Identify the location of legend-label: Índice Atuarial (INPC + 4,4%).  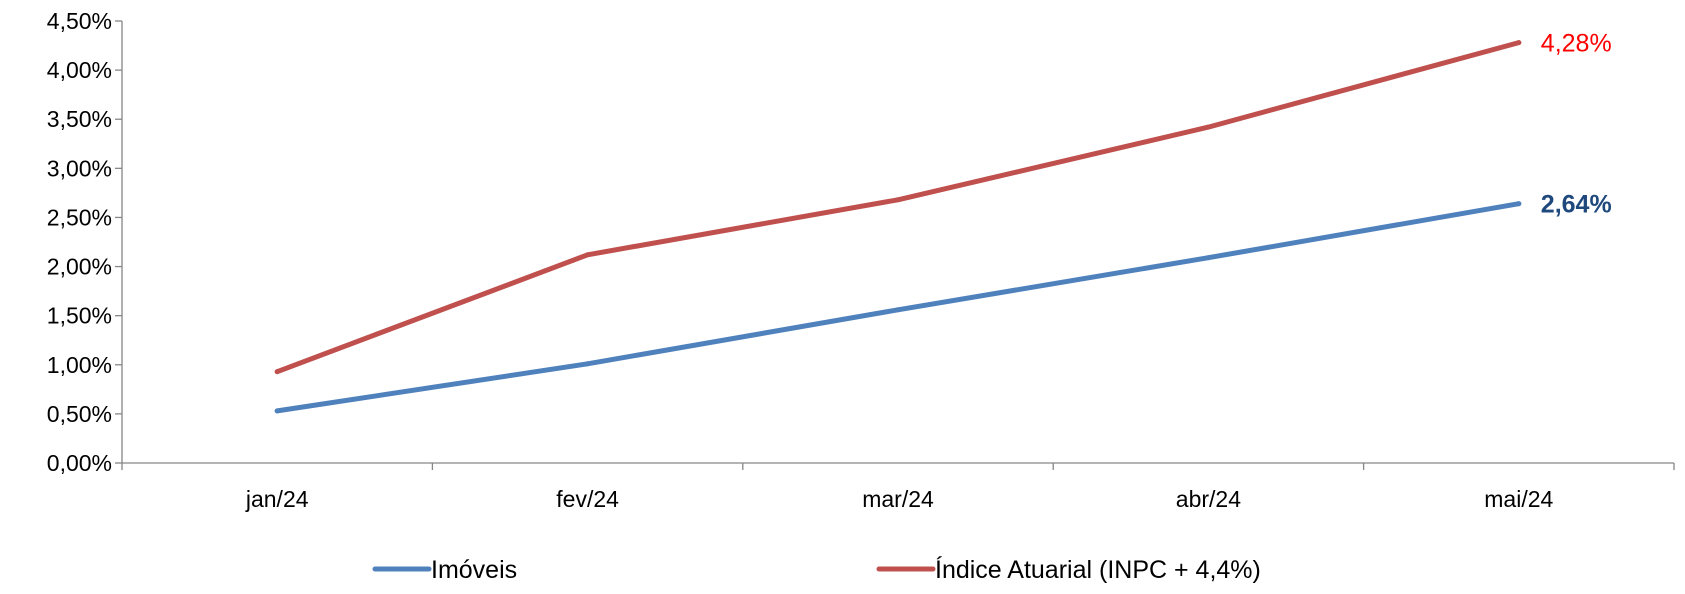
(1098, 569).